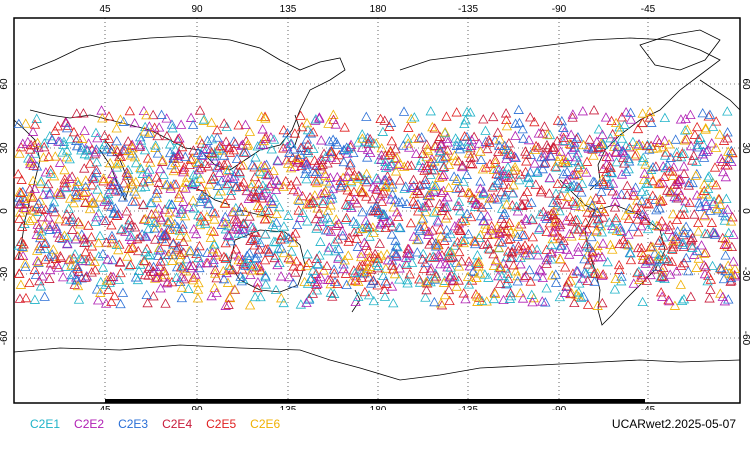  I want to click on latitude-tick-left: 0, so click(5, 211).